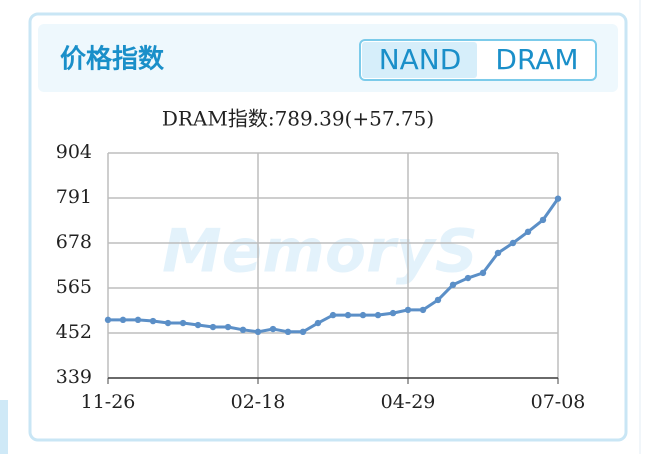 This screenshot has height=458, width=652. What do you see at coordinates (320, 252) in the screenshot?
I see `watermark: MemoryS` at bounding box center [320, 252].